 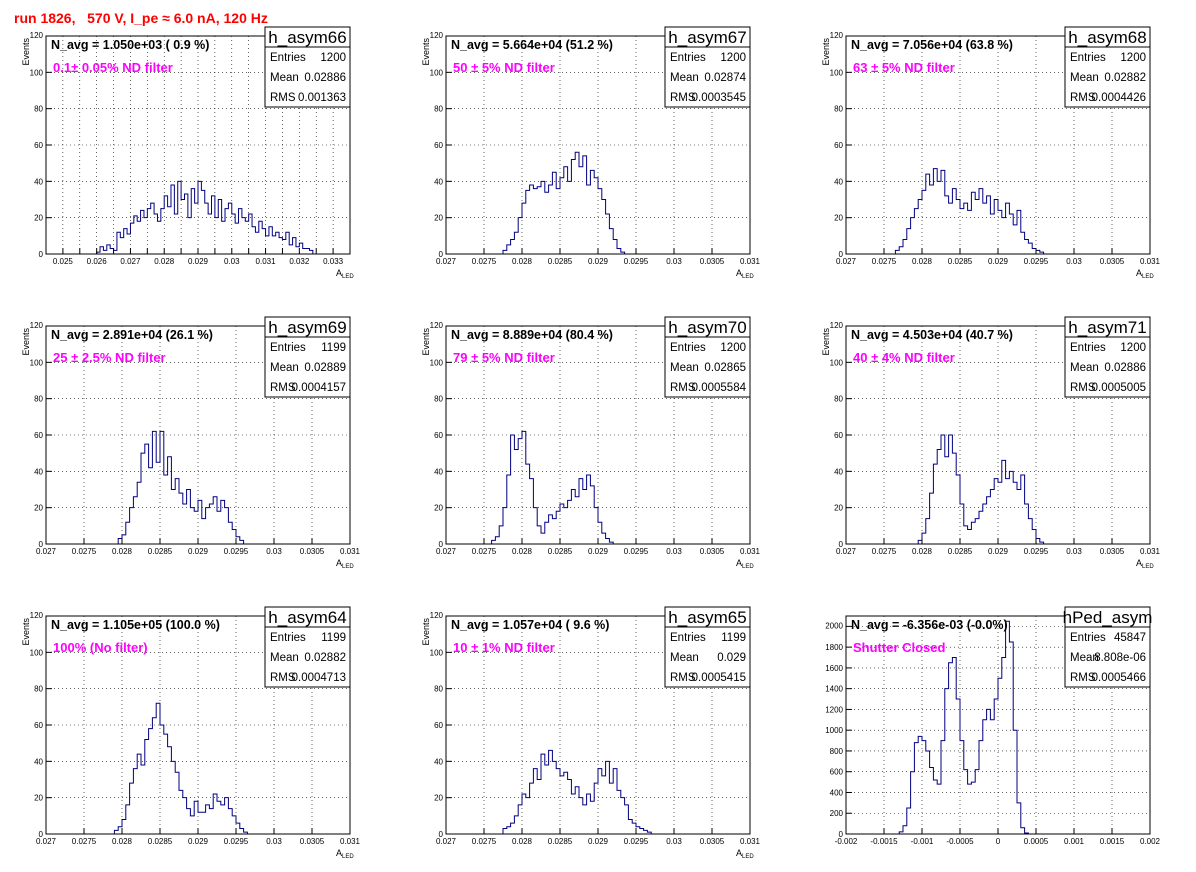 What do you see at coordinates (998, 841) in the screenshot?
I see `x-tick-label: 0` at bounding box center [998, 841].